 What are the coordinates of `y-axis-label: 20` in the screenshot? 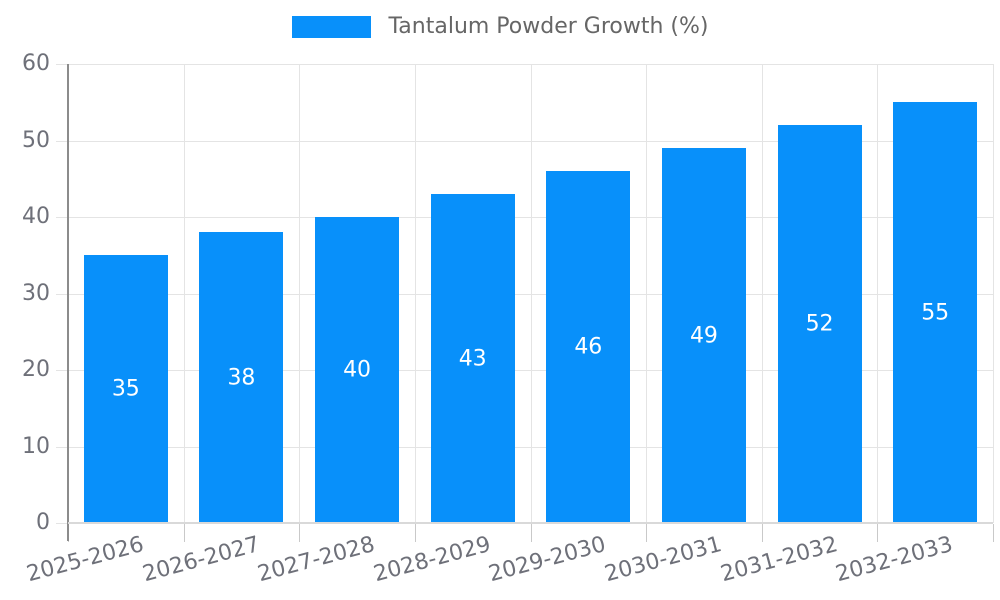 It's located at (36, 369).